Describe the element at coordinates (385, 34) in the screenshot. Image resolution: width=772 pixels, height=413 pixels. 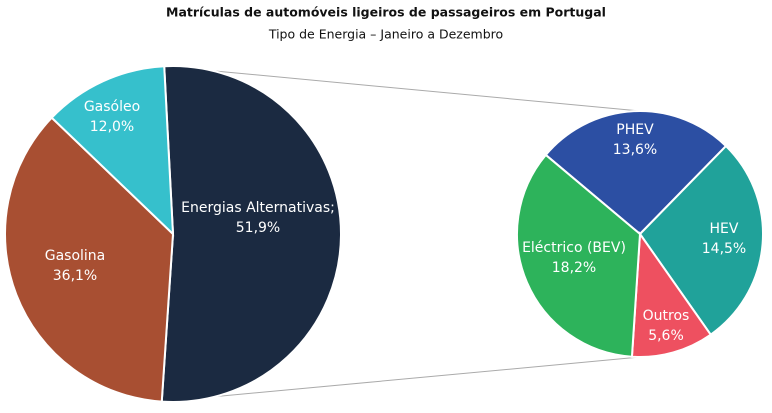
I see `chart-subtitle: Tipo de Energia – Janeiro a Dezembro` at that location.